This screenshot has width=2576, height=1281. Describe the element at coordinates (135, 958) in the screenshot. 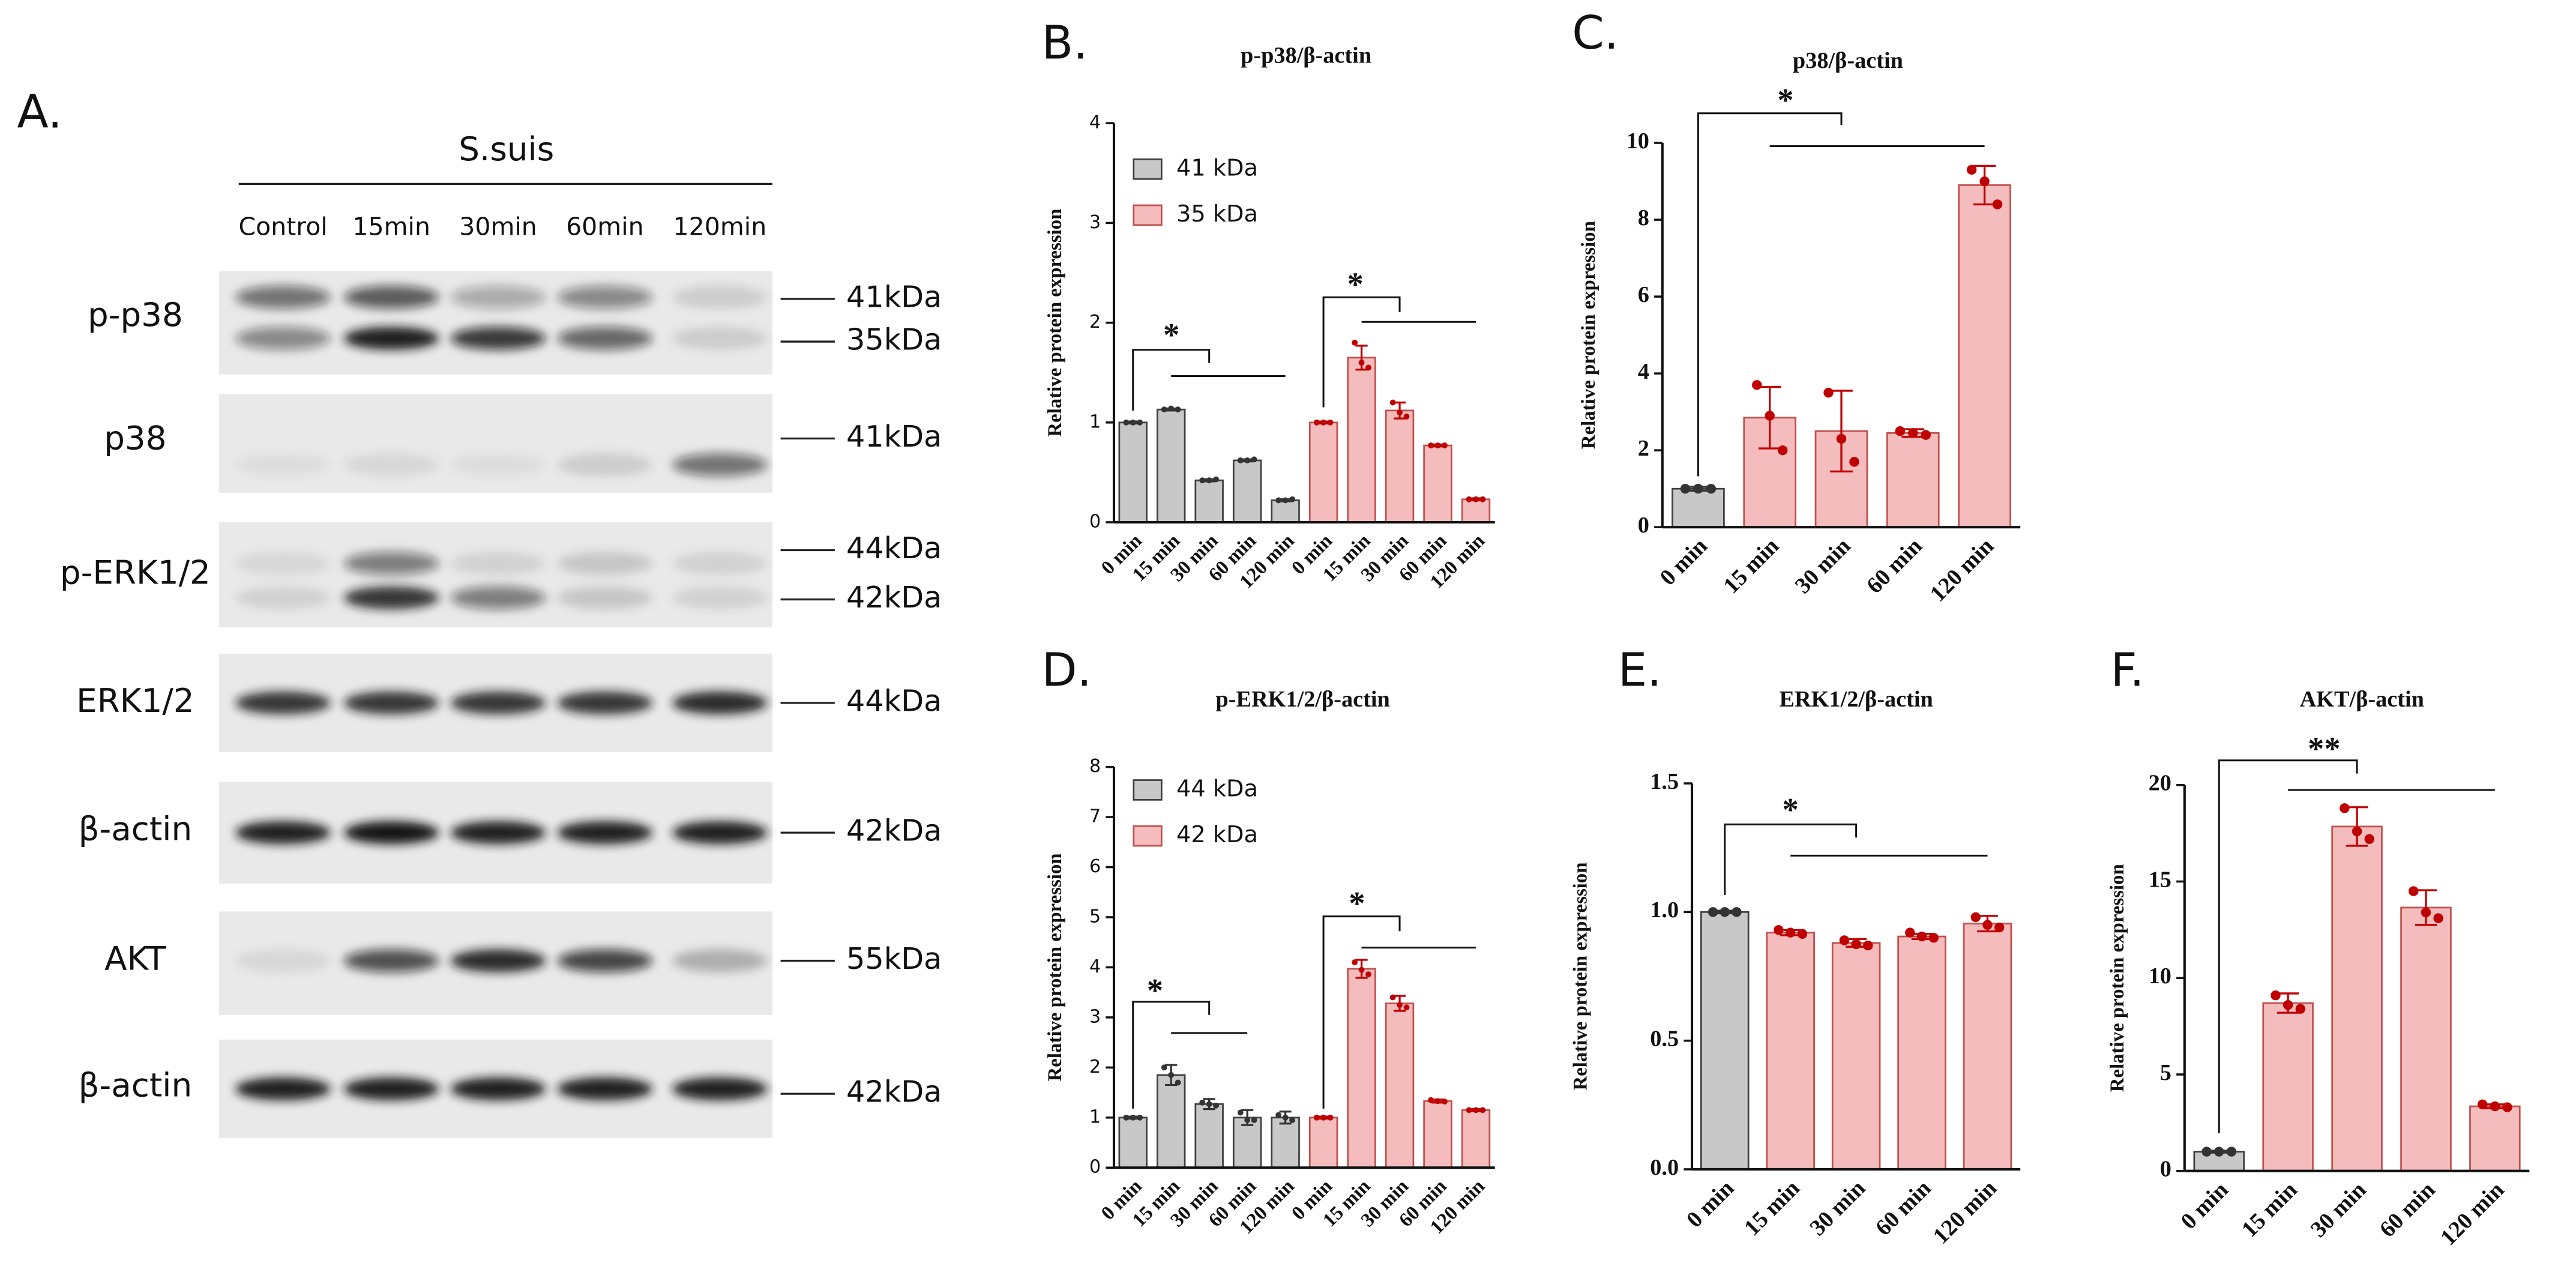

I see `row-label: AKT` at that location.